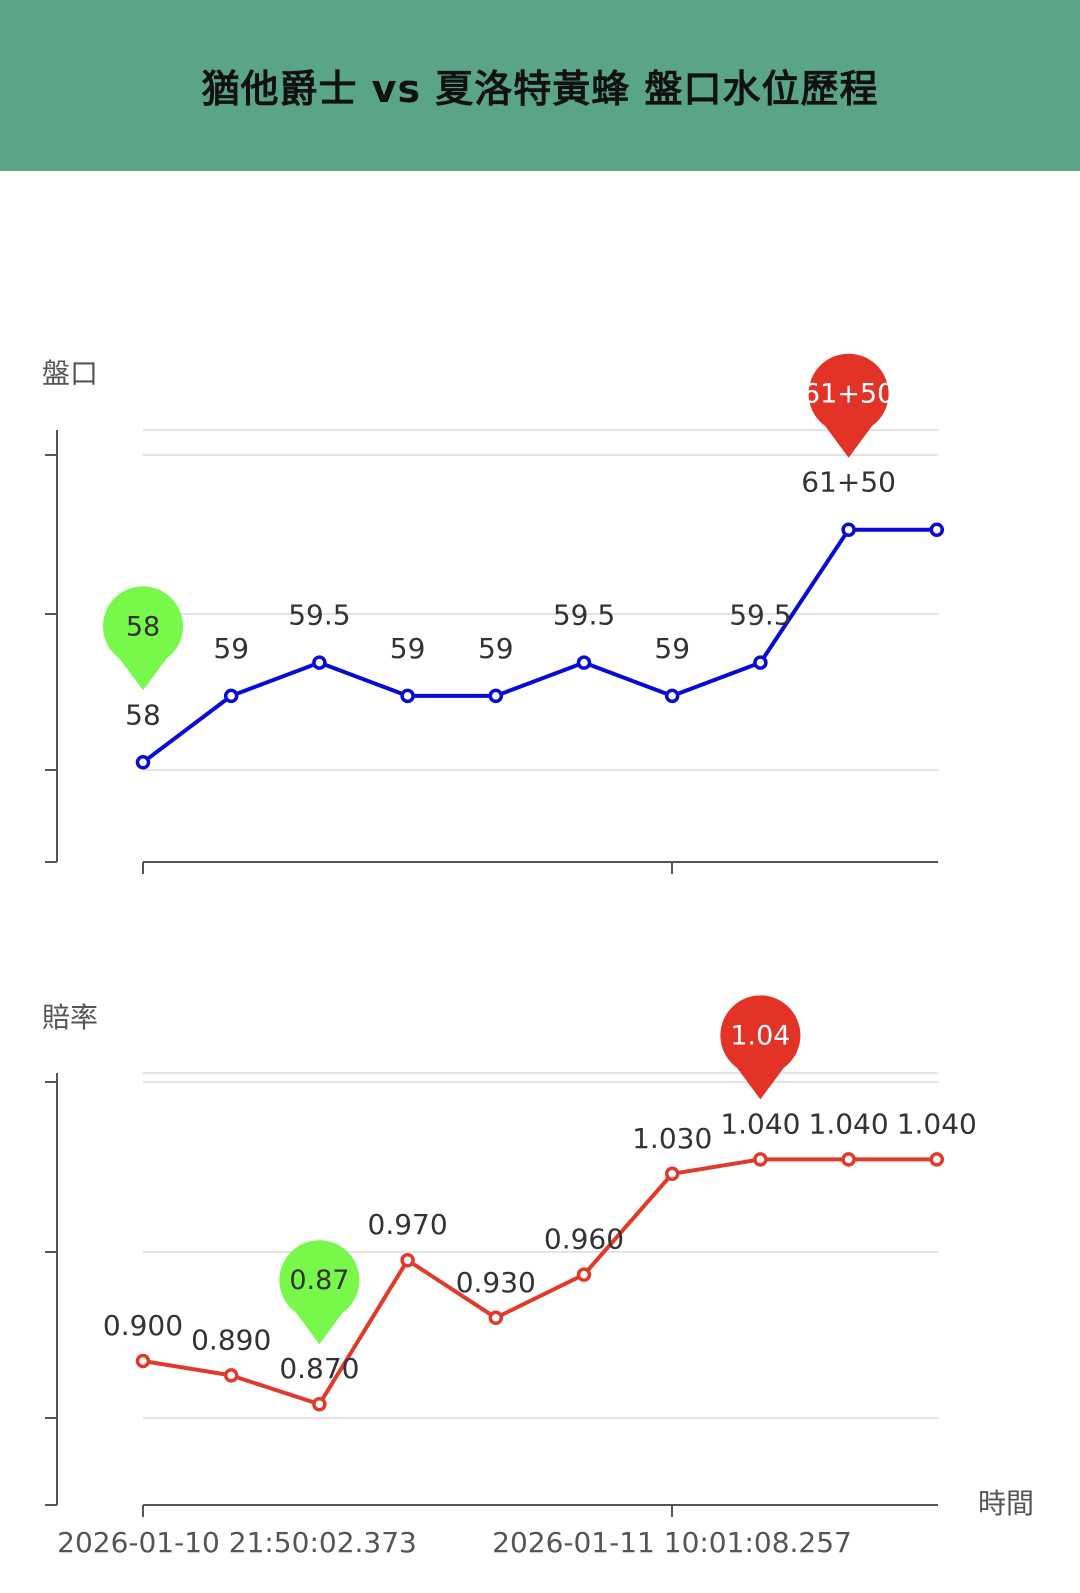  Describe the element at coordinates (496, 1282) in the screenshot. I see `data-label: 0.930` at that location.